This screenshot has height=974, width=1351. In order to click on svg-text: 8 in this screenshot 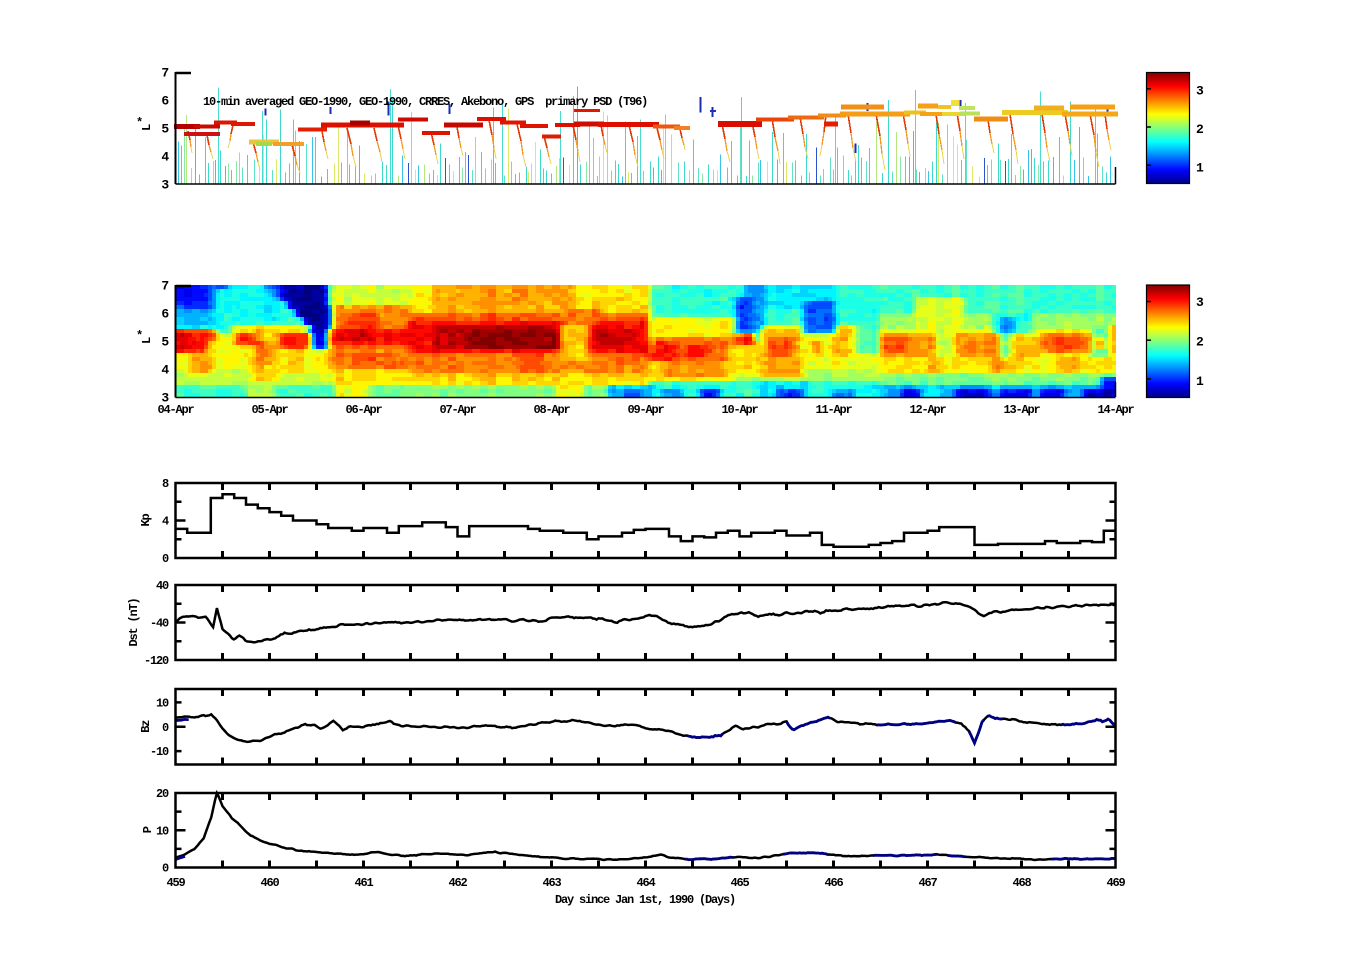, I will do `click(165, 484)`.